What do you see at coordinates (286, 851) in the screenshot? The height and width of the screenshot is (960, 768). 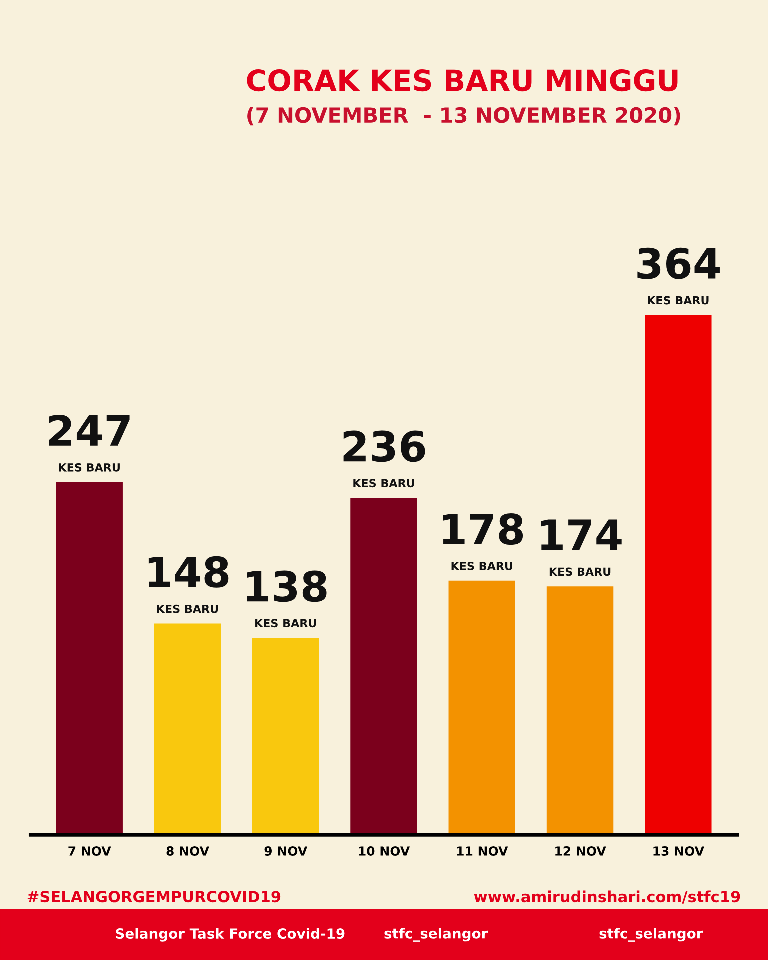 I see `x-tick-label: 9 NOV` at bounding box center [286, 851].